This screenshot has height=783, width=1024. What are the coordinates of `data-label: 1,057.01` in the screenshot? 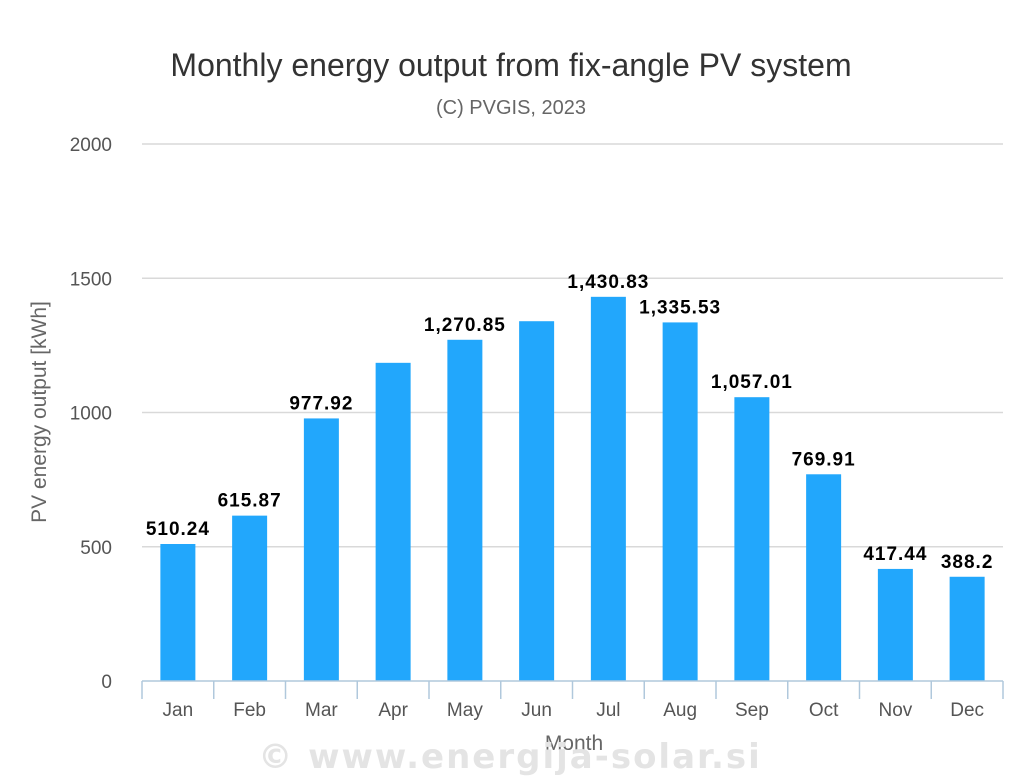 It's located at (752, 382).